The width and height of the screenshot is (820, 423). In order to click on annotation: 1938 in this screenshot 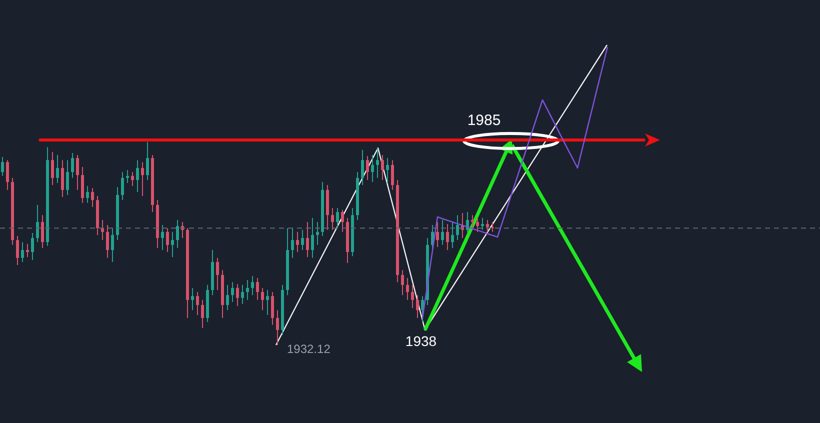, I will do `click(421, 341)`.